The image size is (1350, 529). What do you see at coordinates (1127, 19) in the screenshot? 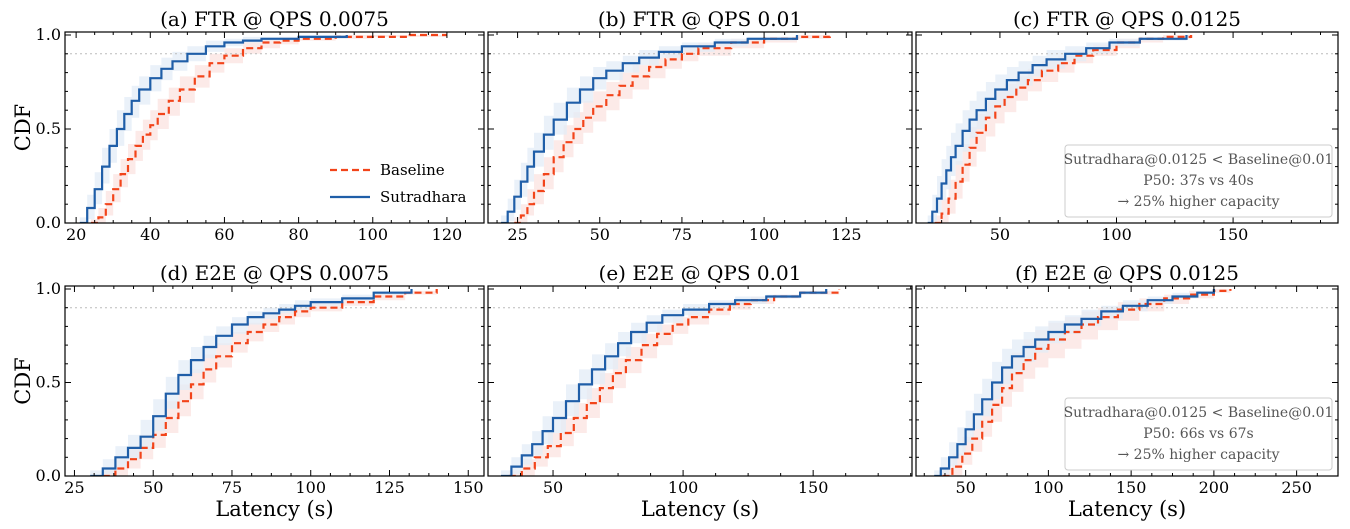
I see `panel-title: (c) FTR @ QPS 0.0125` at bounding box center [1127, 19].